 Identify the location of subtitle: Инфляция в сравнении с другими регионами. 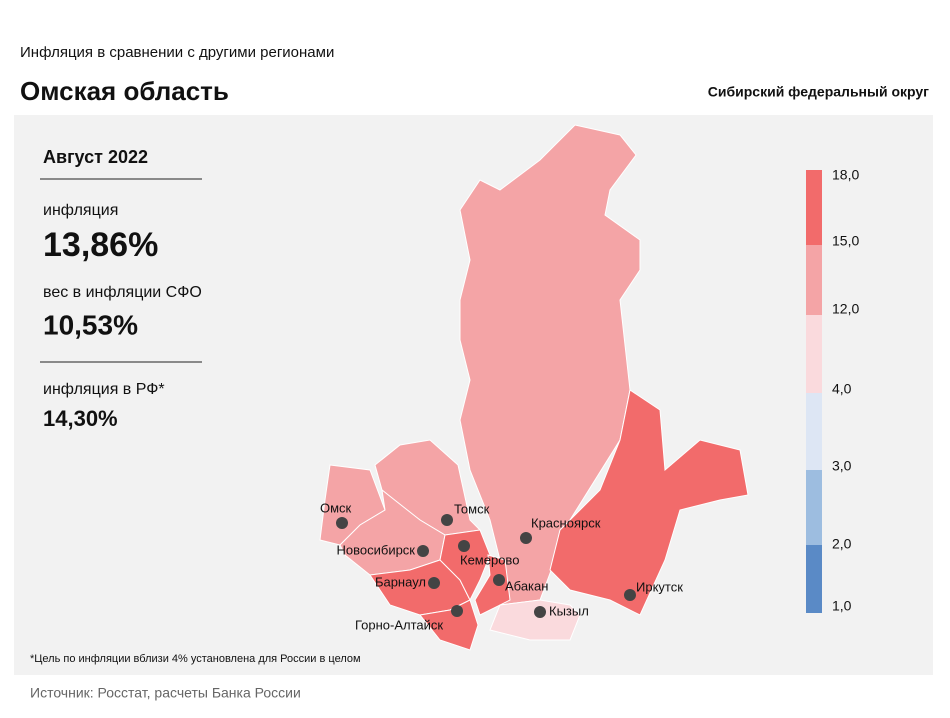
(177, 52).